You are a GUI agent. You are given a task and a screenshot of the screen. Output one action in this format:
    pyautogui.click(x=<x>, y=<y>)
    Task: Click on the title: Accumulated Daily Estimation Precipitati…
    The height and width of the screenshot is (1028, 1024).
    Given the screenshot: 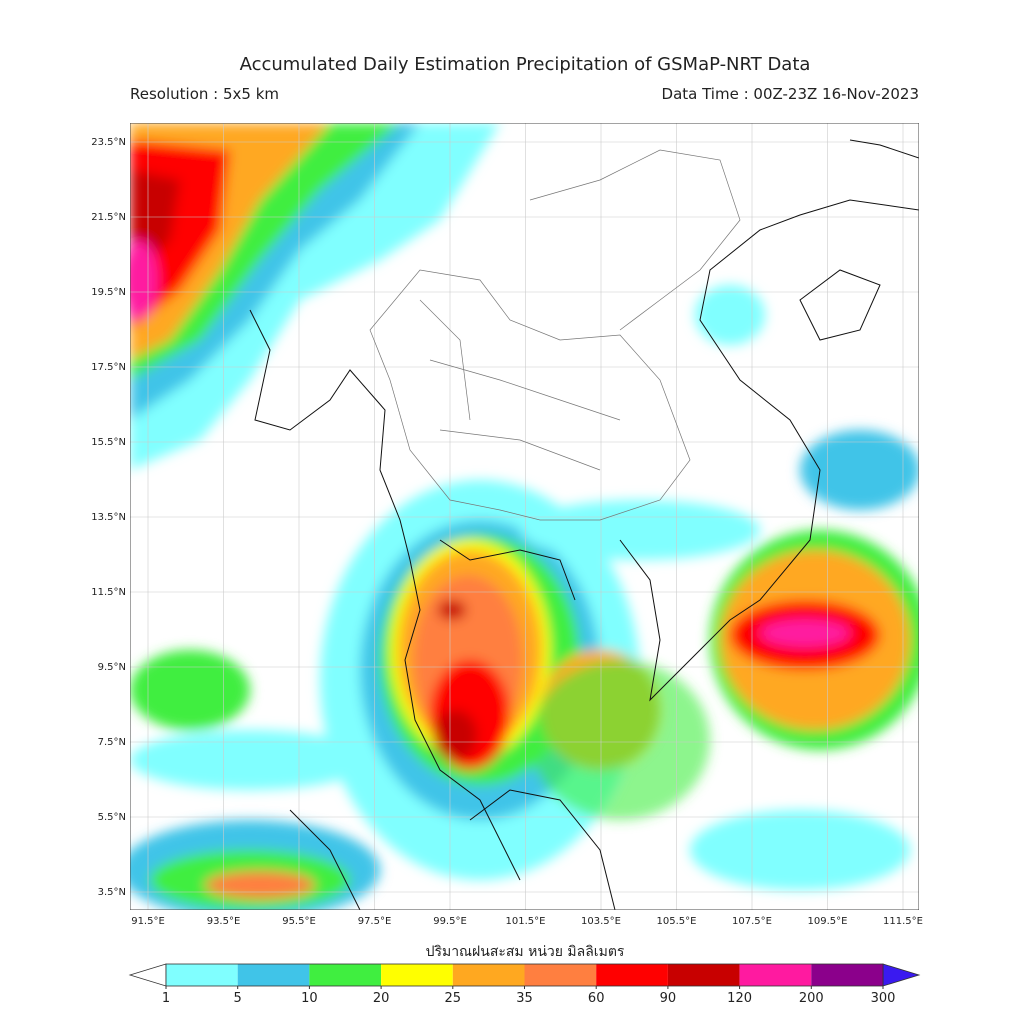 What is the action you would take?
    pyautogui.click(x=525, y=64)
    